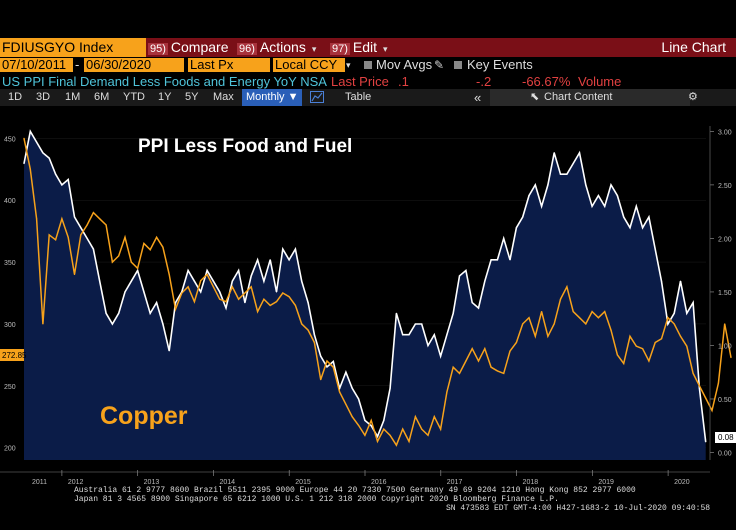  I want to click on actions-menu-number: 96), so click(247, 49).